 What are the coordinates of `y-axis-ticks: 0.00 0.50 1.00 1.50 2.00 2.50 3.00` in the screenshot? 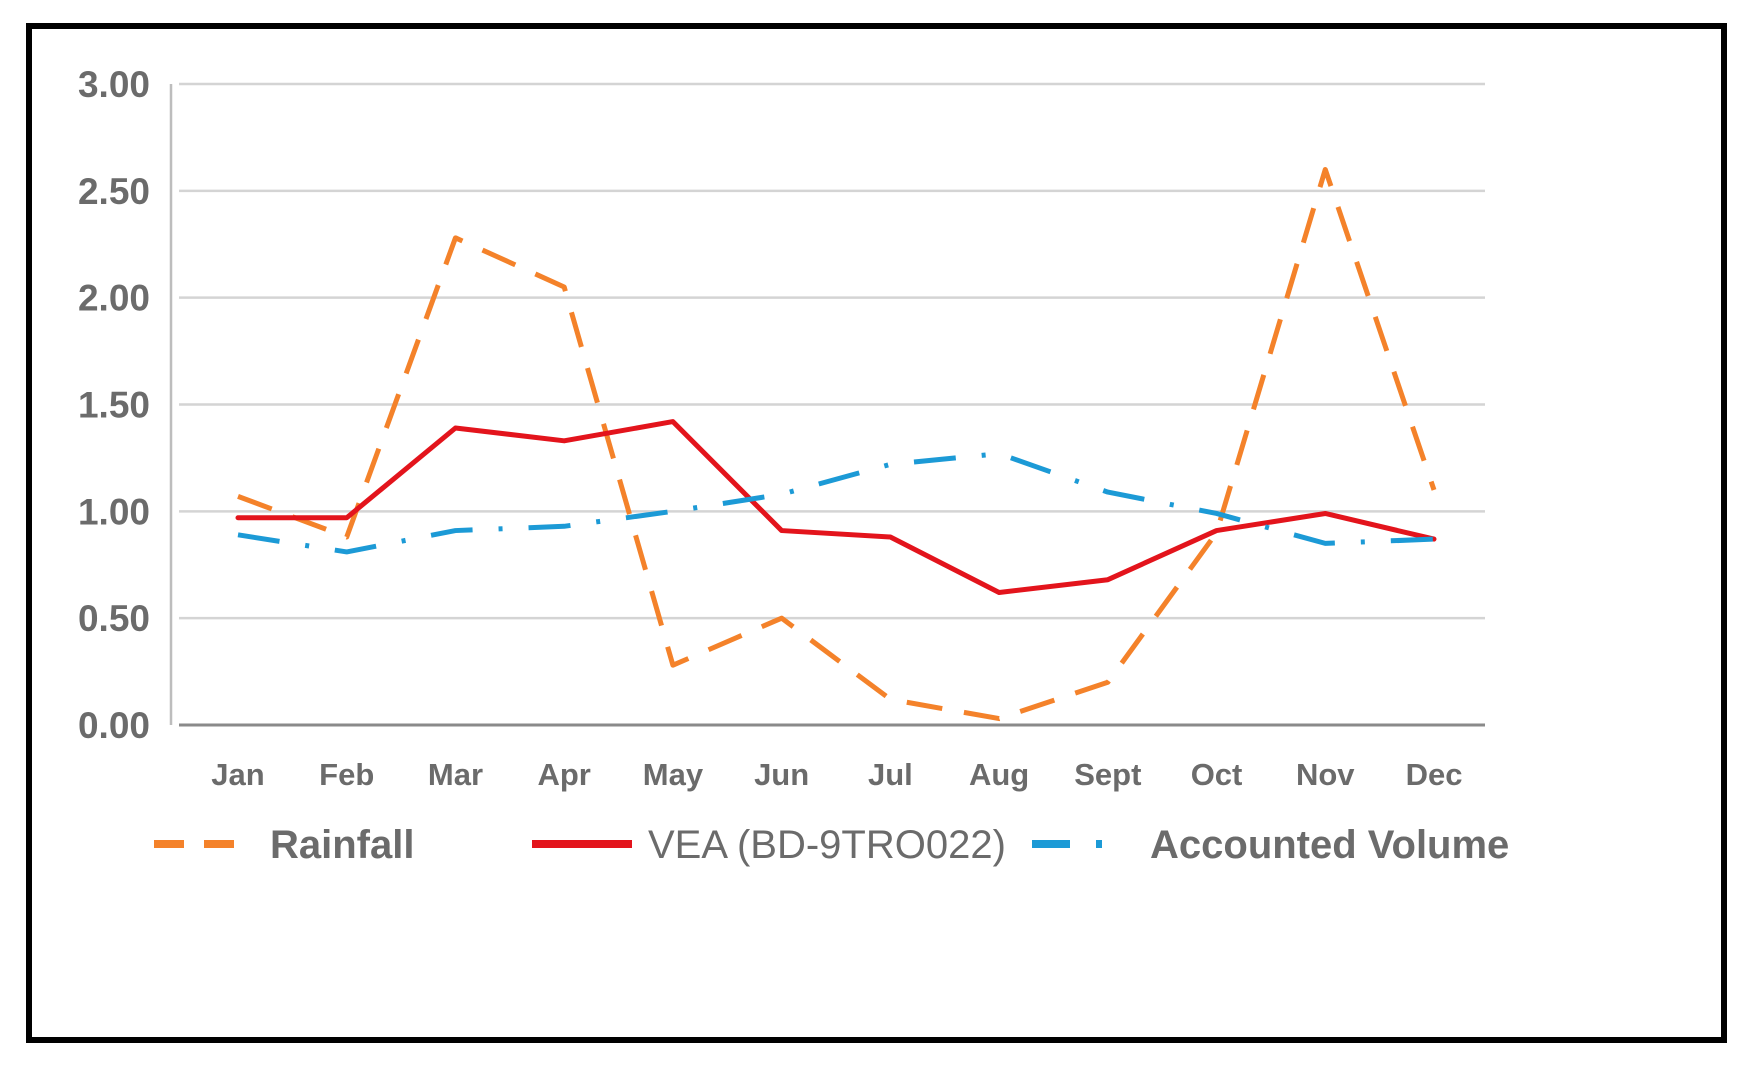 It's located at (114, 405).